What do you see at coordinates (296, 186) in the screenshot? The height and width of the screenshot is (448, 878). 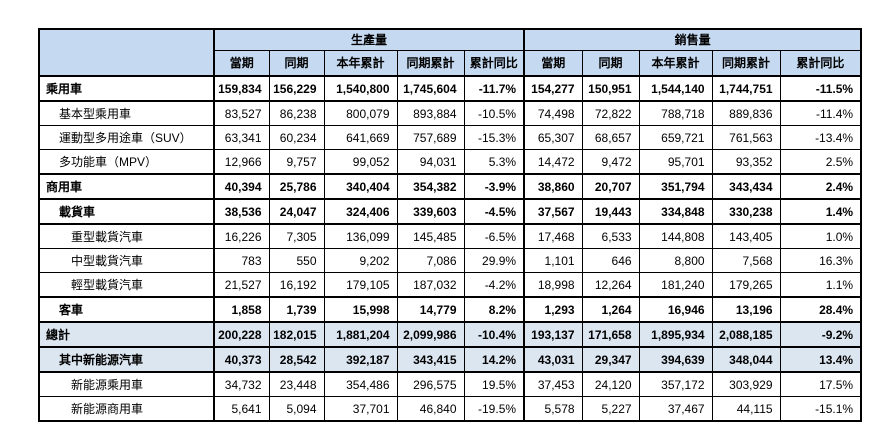 I see `production-value-cell: 25,786` at bounding box center [296, 186].